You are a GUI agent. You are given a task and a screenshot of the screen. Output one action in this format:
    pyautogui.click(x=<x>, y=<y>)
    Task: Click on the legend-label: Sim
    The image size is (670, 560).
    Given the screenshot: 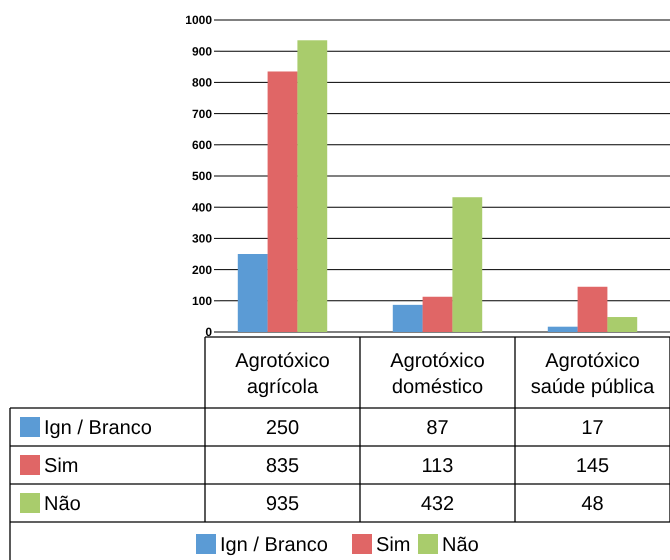 What is the action you would take?
    pyautogui.click(x=393, y=545)
    